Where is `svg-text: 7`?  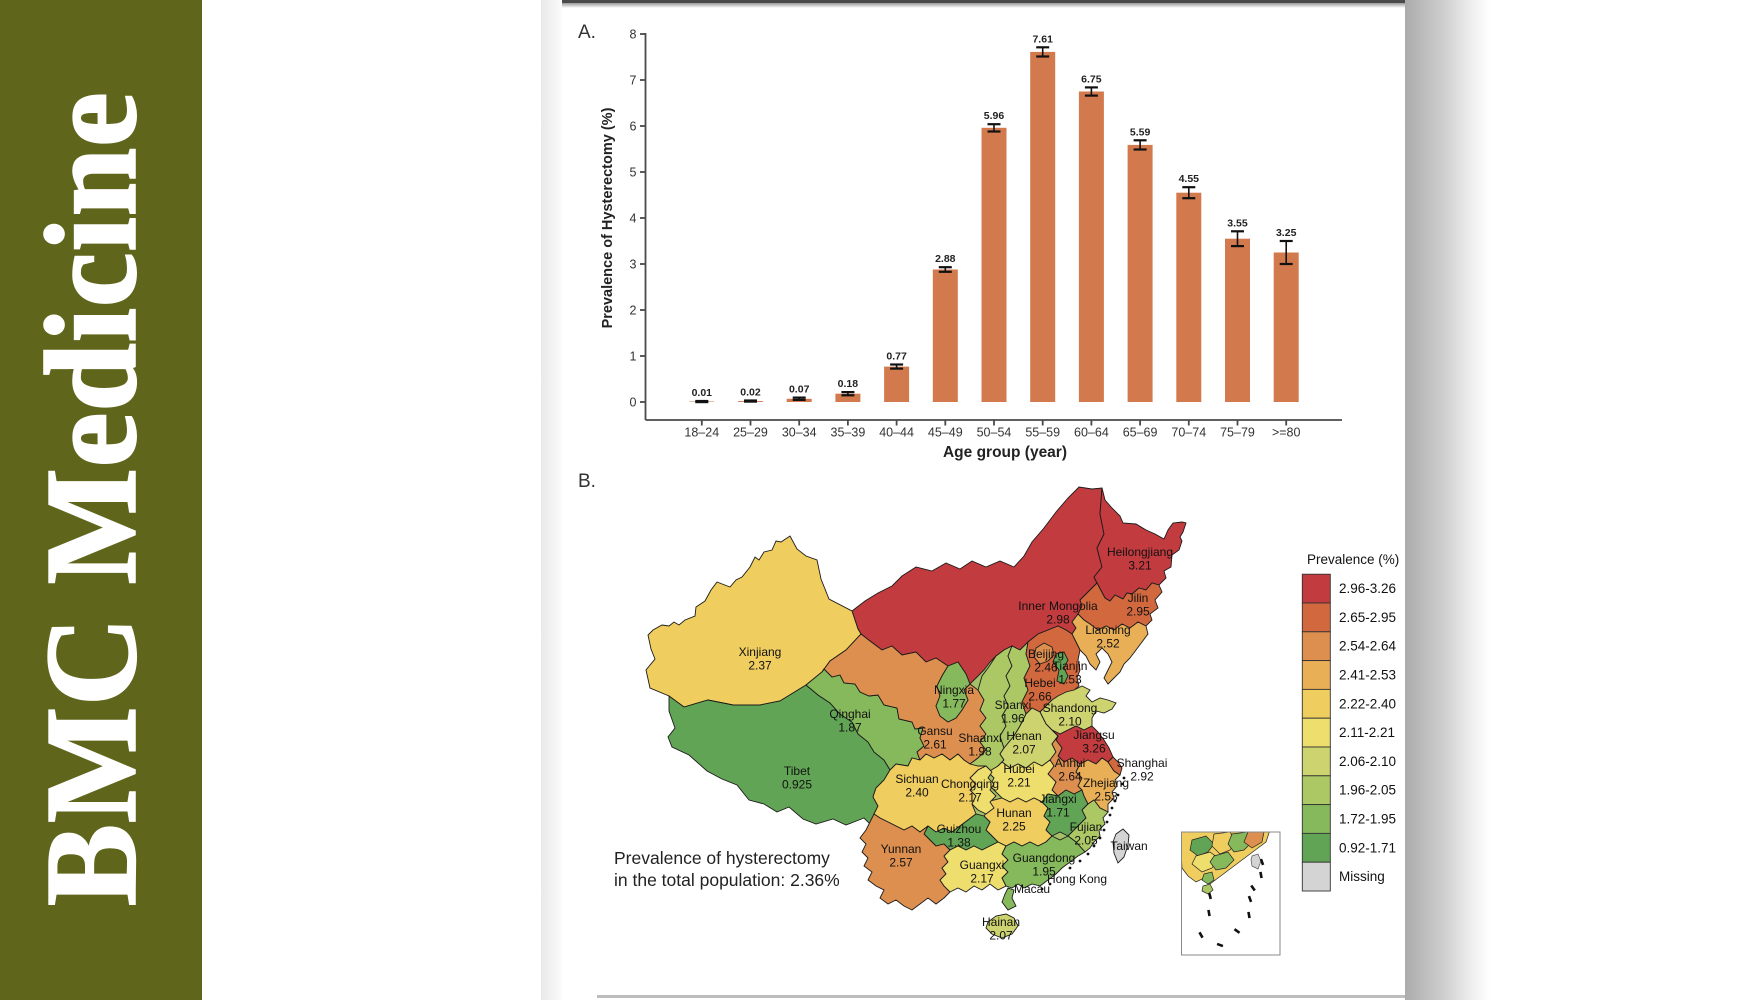
svg-text: 7 is located at coordinates (633, 80).